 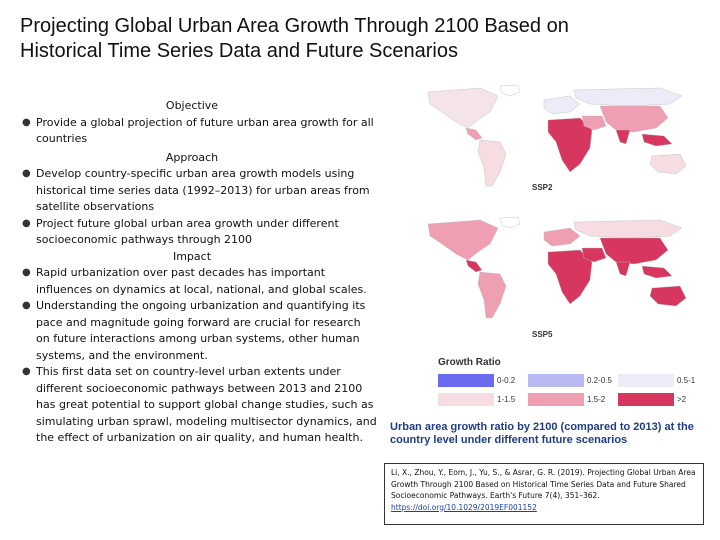 What do you see at coordinates (506, 399) in the screenshot?
I see `legend-label: 1-1.5` at bounding box center [506, 399].